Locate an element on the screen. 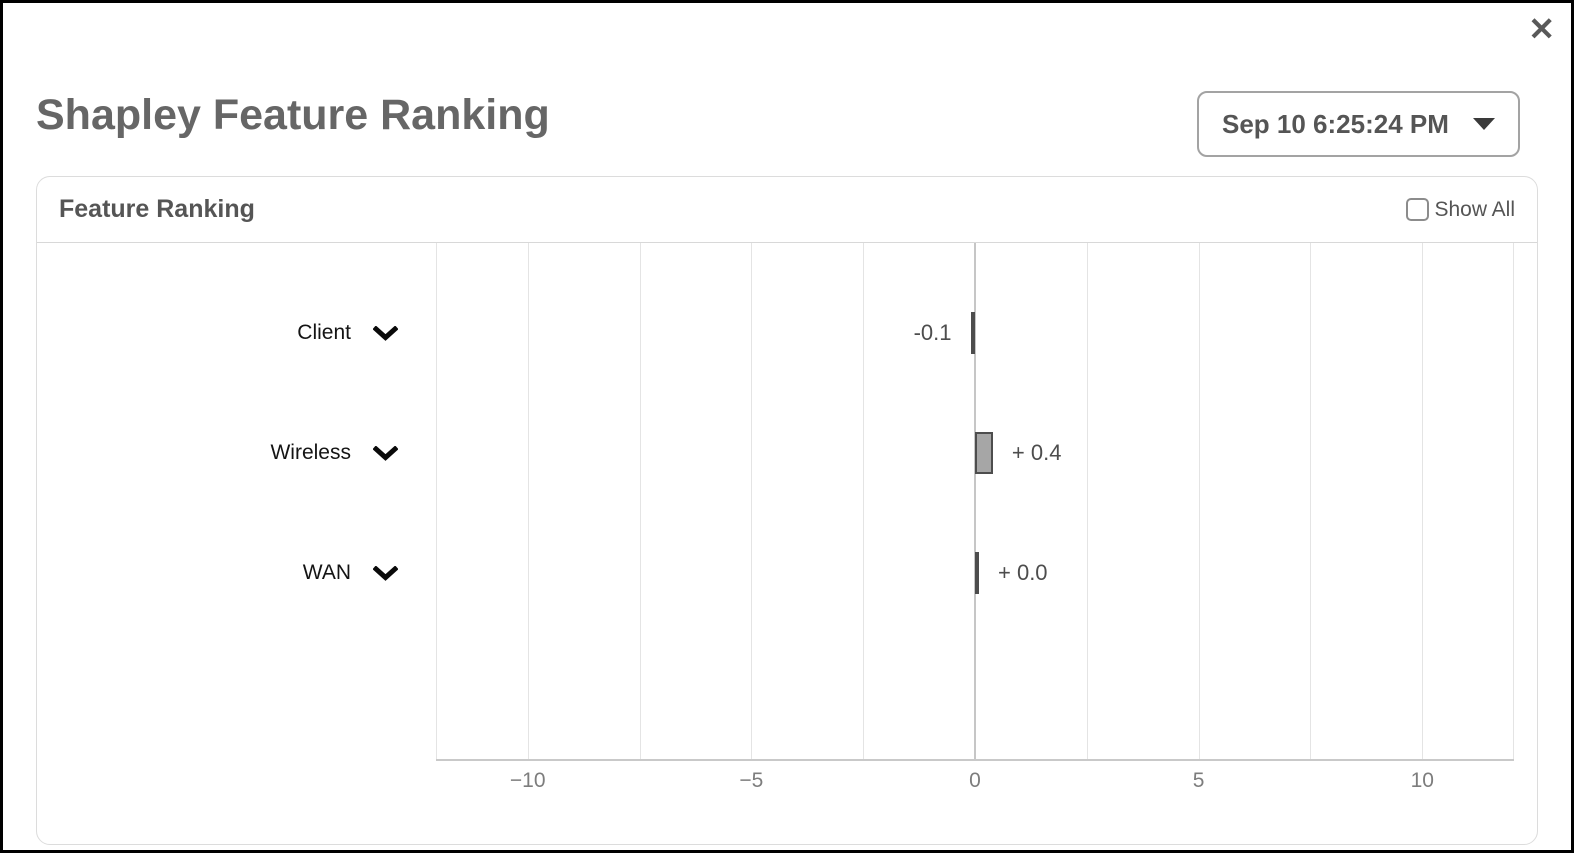 The image size is (1574, 853). card-header: Feature Ranking Show All is located at coordinates (787, 210).